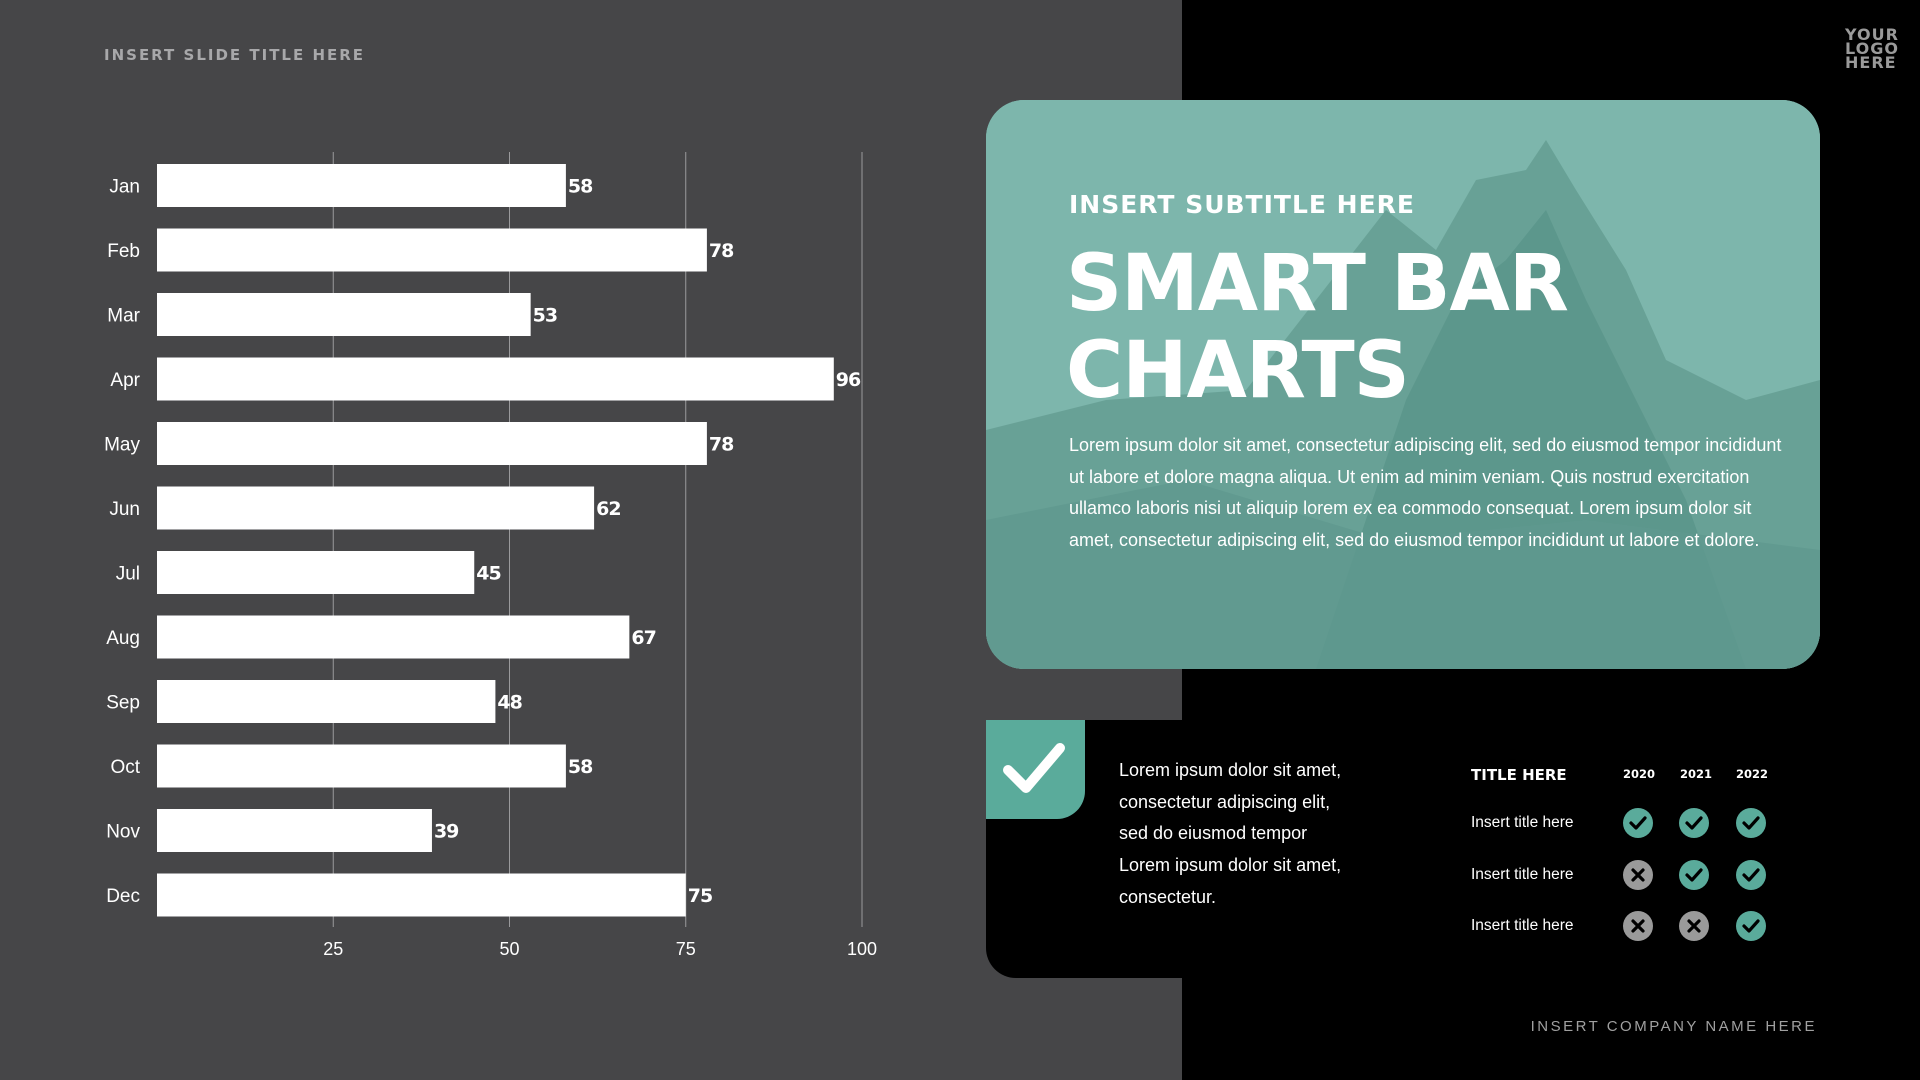 The image size is (1920, 1080). What do you see at coordinates (1673, 1026) in the screenshot?
I see `company-name: INSERT COMPANY NAME HERE` at bounding box center [1673, 1026].